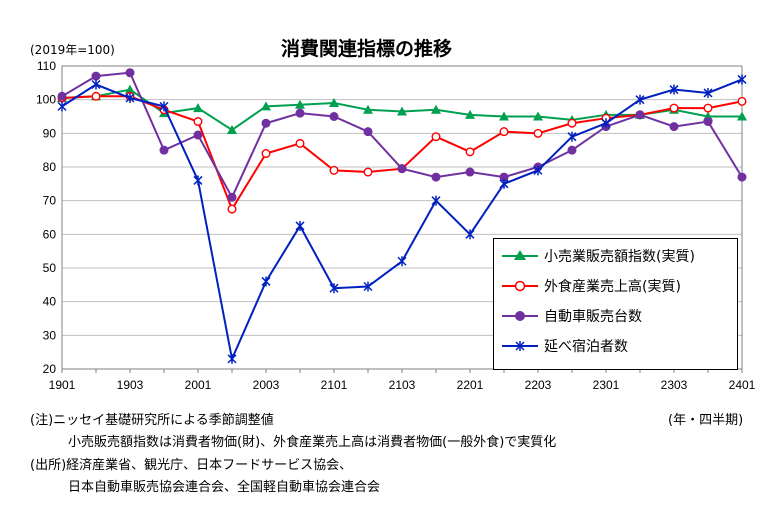 The height and width of the screenshot is (520, 781). Describe the element at coordinates (266, 123) in the screenshot. I see `point-s2-2003` at that location.